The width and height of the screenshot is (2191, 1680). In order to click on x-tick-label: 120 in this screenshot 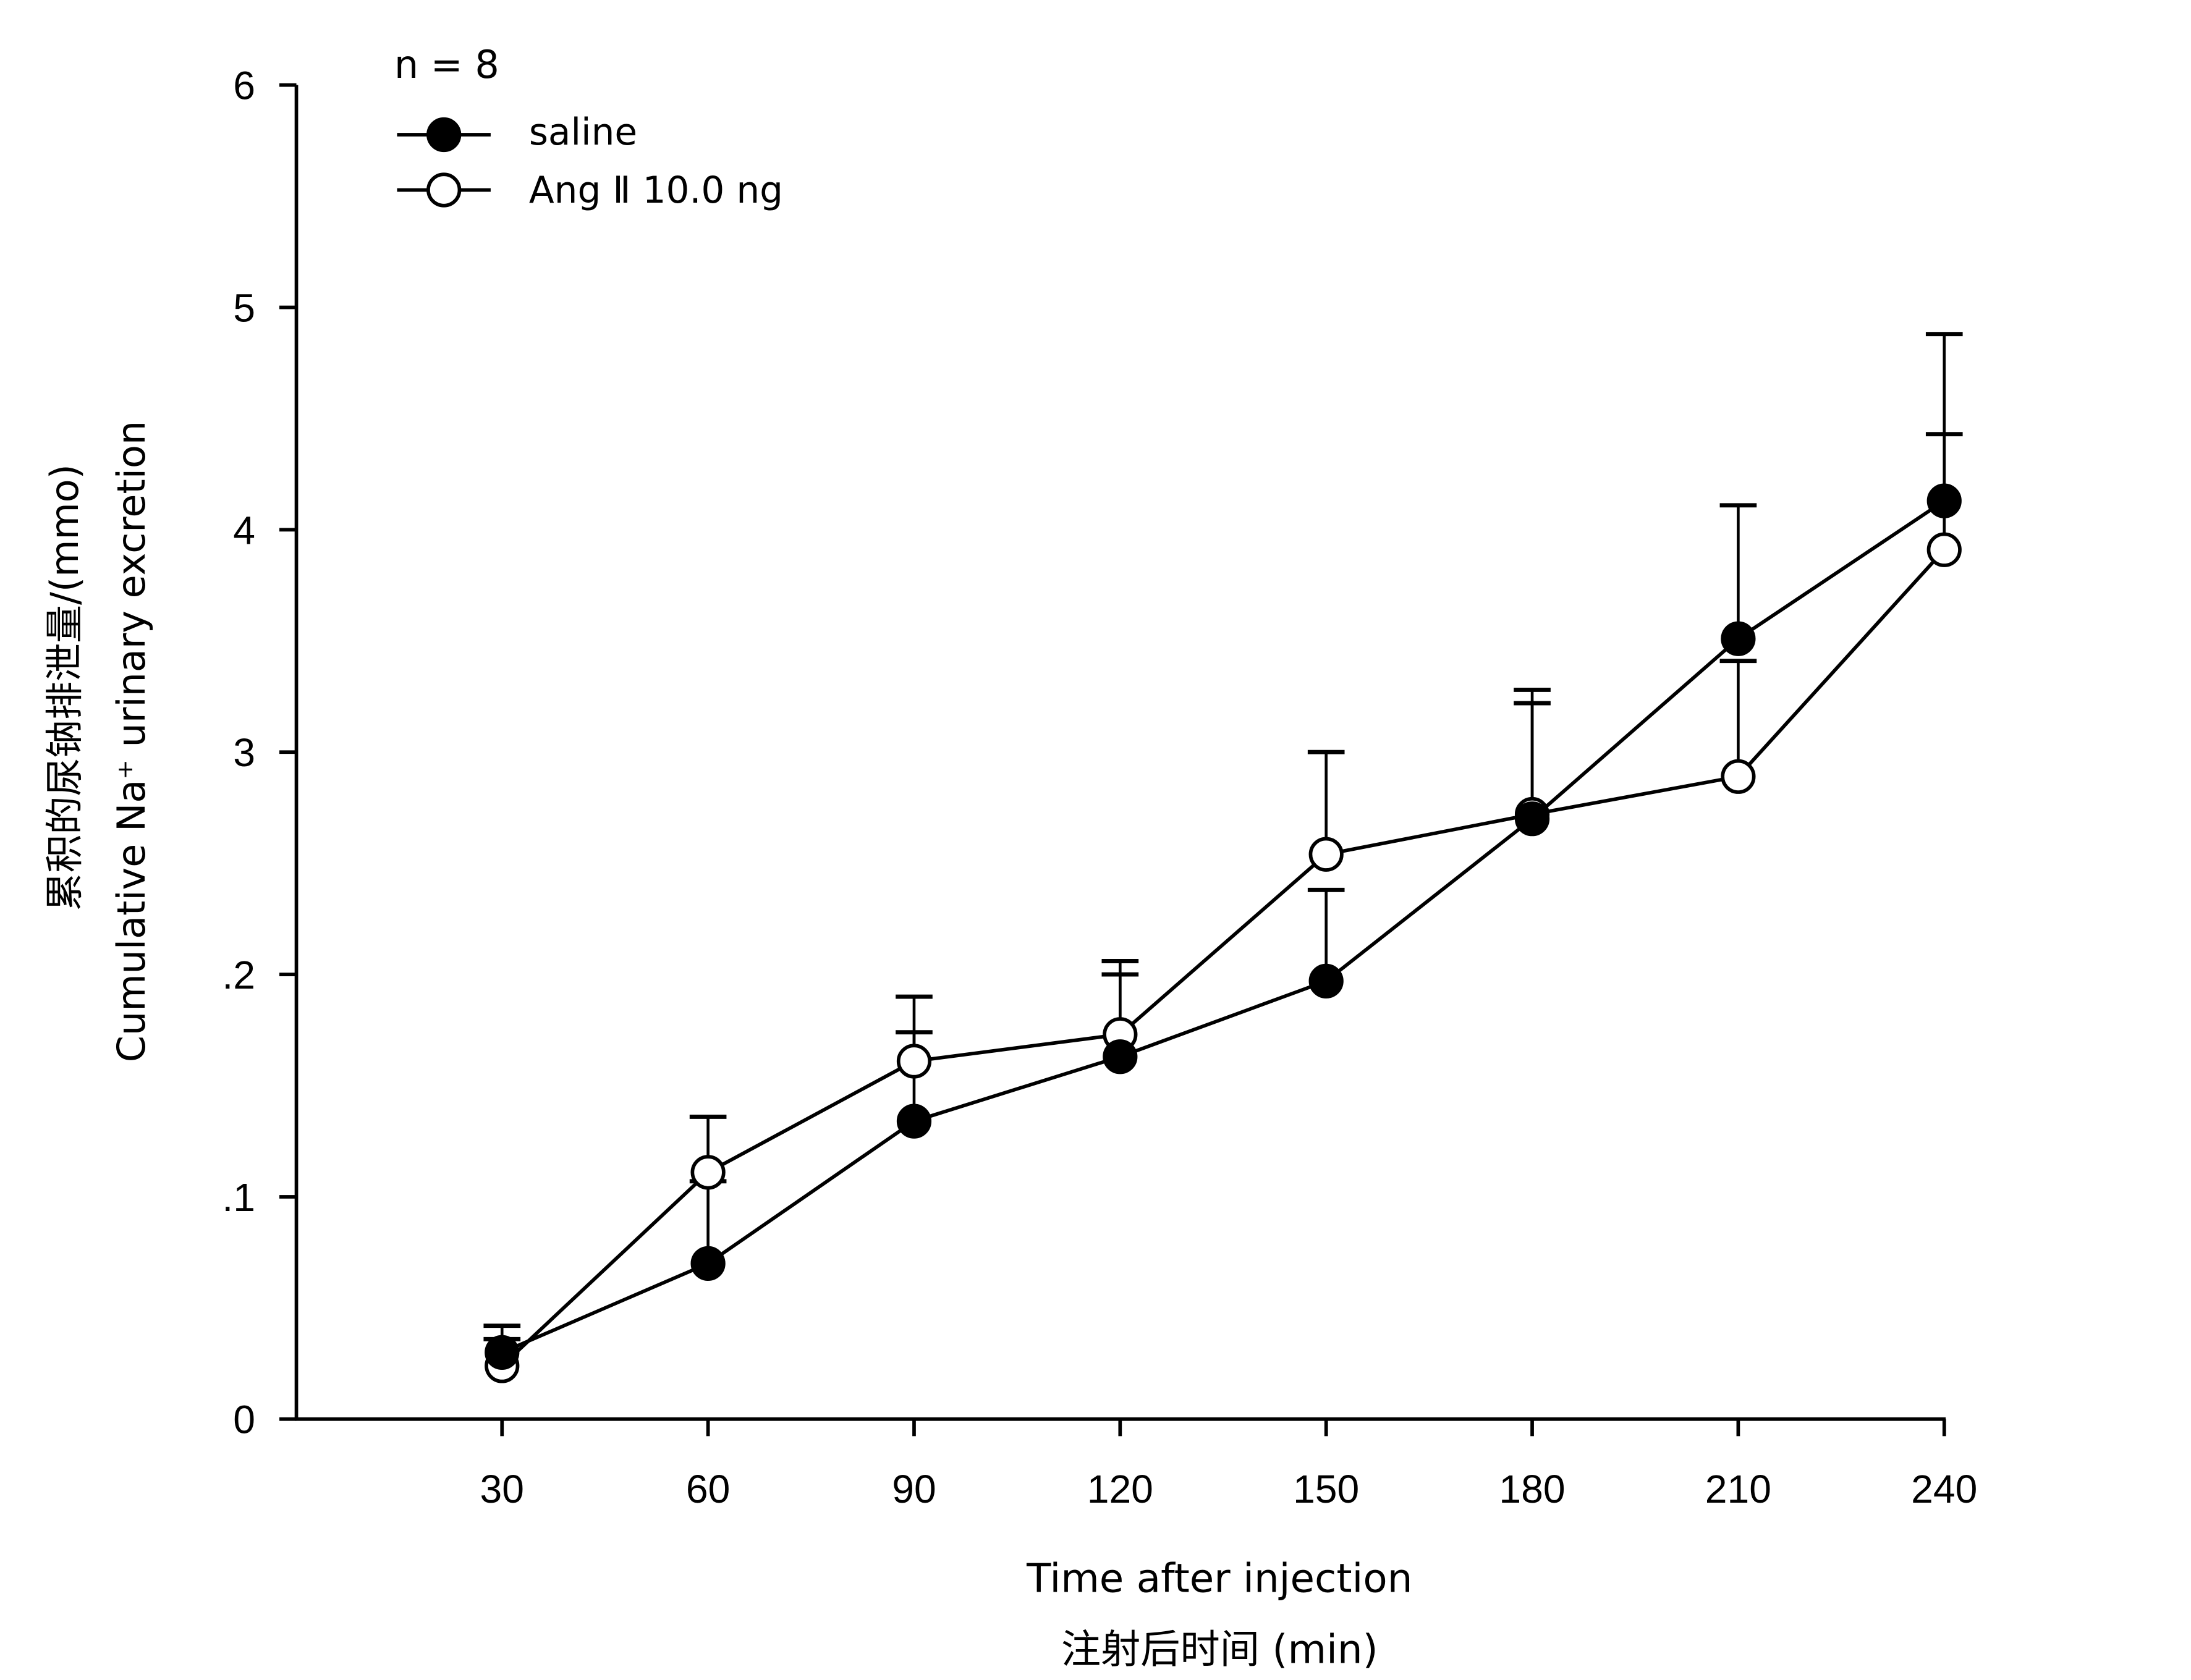, I will do `click(1120, 1489)`.